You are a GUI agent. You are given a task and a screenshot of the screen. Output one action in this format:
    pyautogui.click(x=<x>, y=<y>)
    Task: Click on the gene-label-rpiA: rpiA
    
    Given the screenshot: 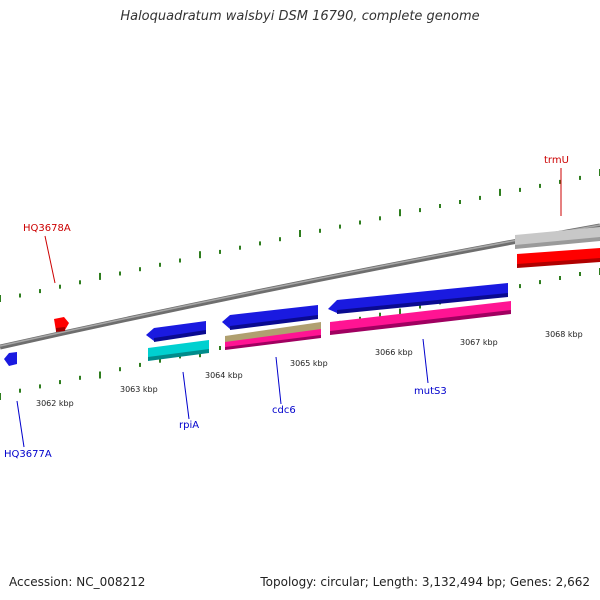 What is the action you would take?
    pyautogui.click(x=189, y=425)
    